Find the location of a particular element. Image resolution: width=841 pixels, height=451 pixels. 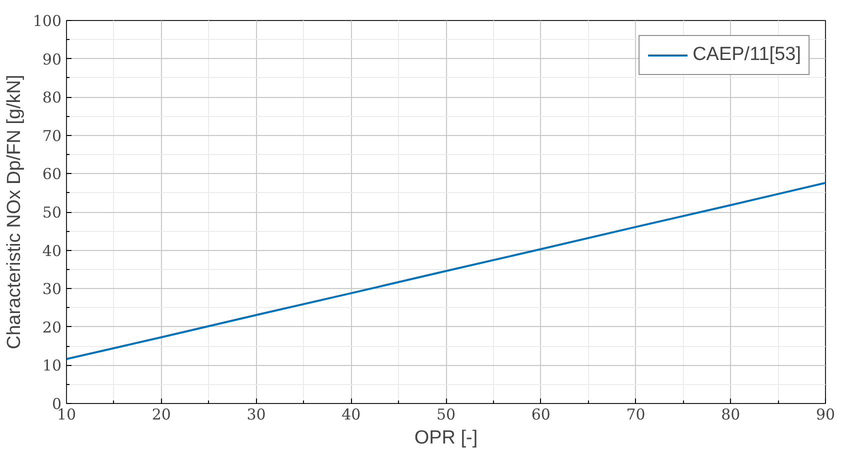

y-tick-label: 30 is located at coordinates (52, 289).